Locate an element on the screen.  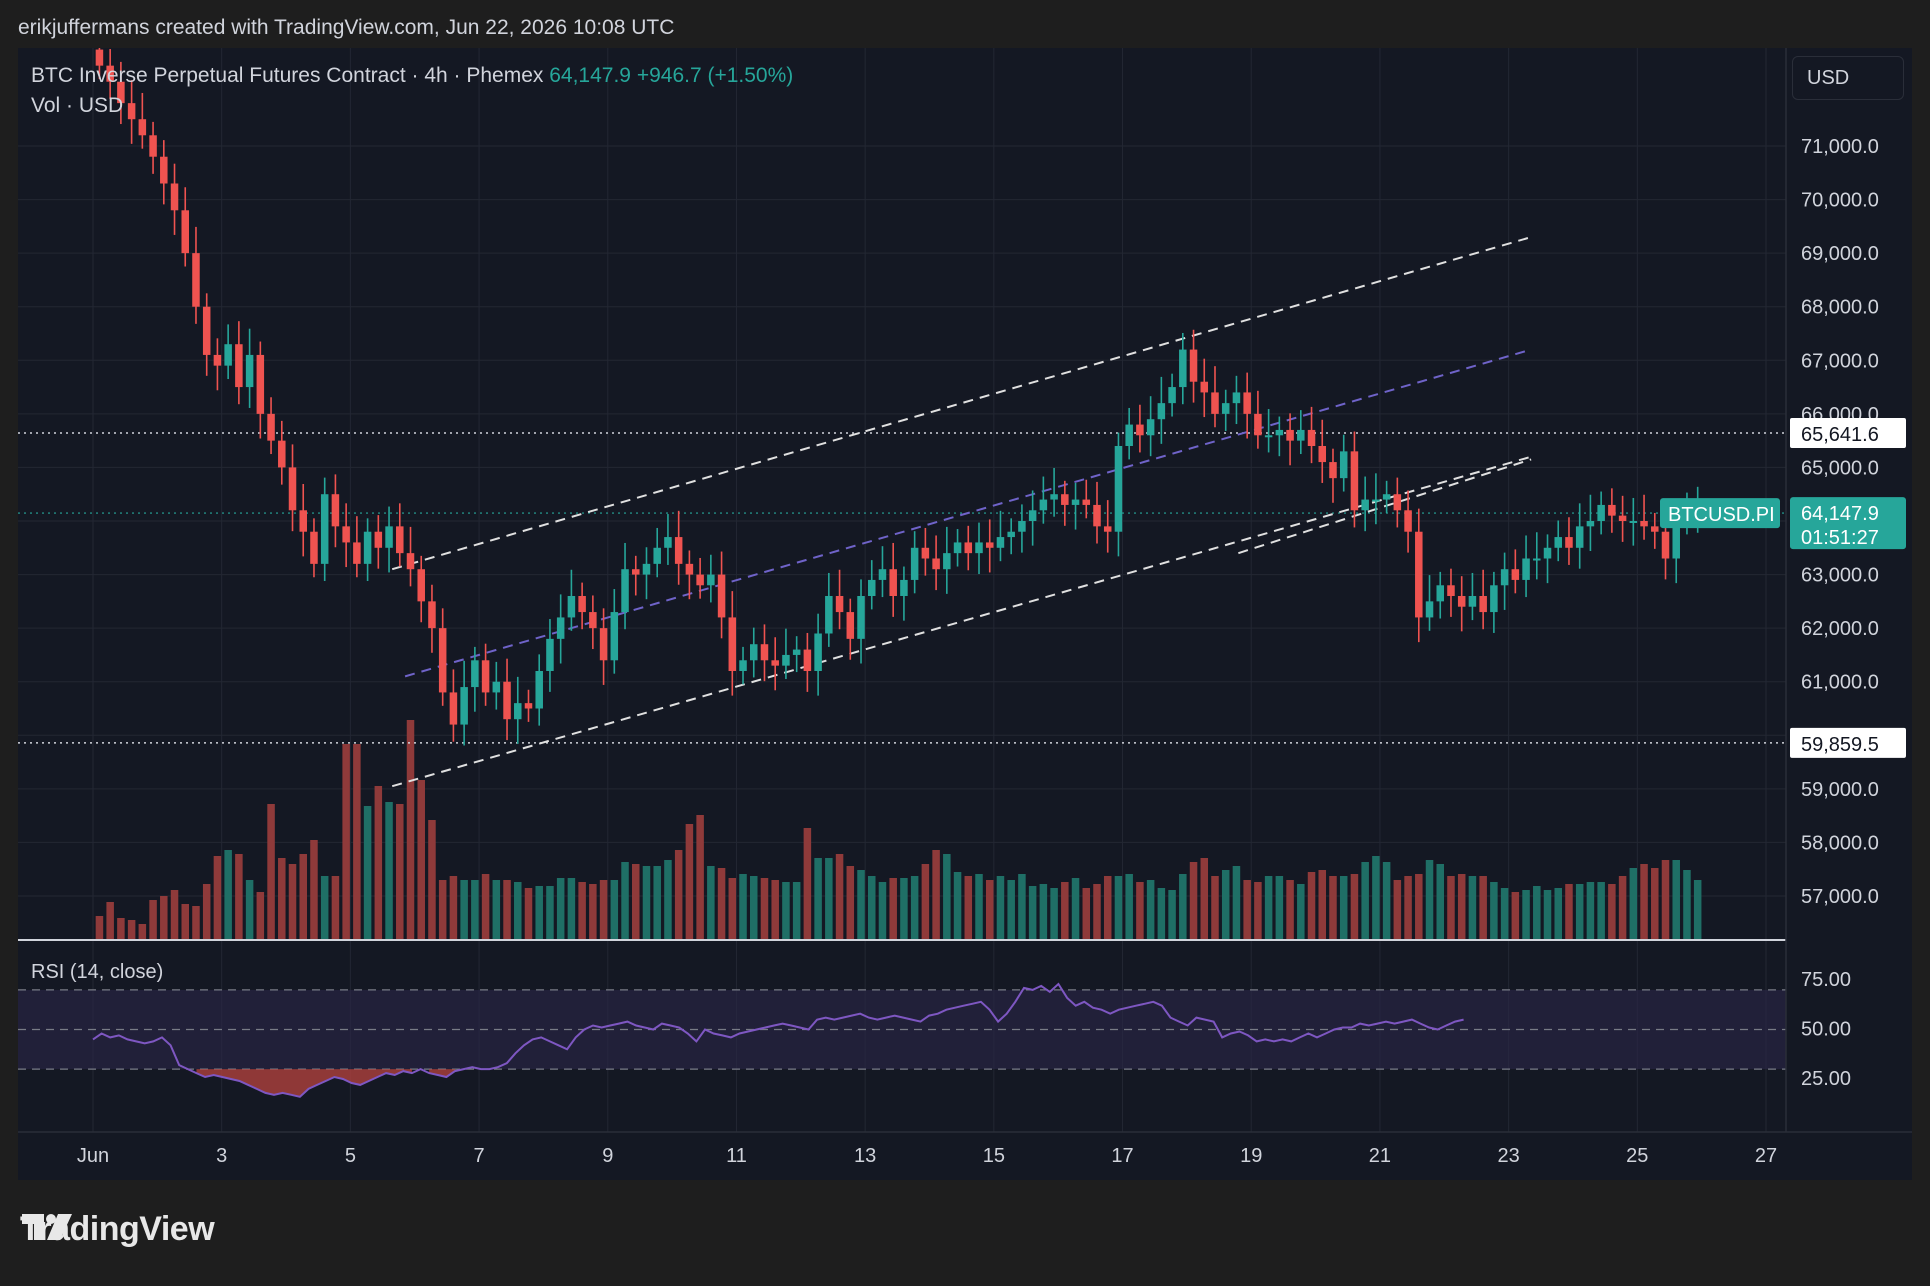
level-label-bg is located at coordinates (1848, 433).